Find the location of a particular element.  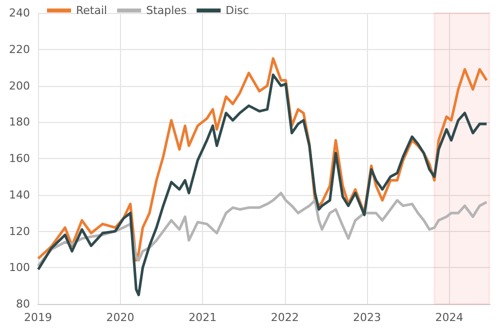

legend-label: Disc is located at coordinates (237, 10).